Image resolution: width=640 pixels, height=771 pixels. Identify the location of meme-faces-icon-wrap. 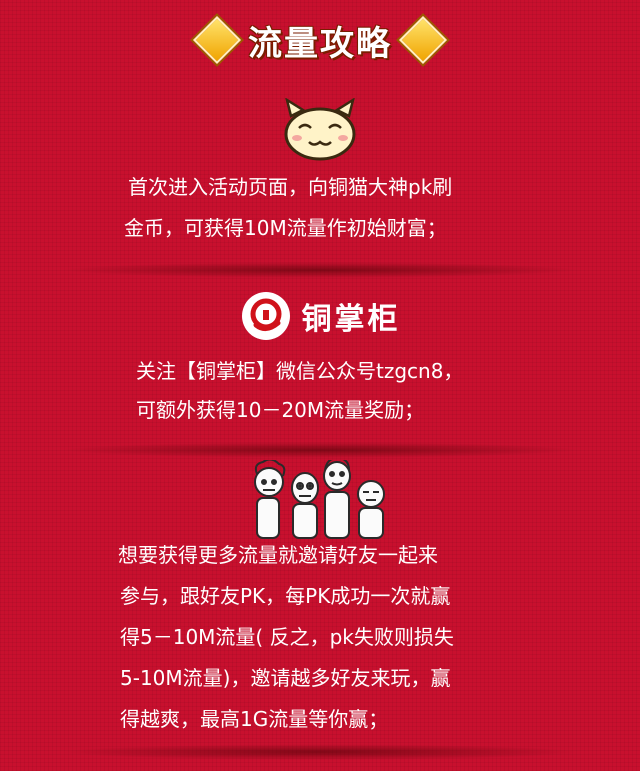
(320, 501).